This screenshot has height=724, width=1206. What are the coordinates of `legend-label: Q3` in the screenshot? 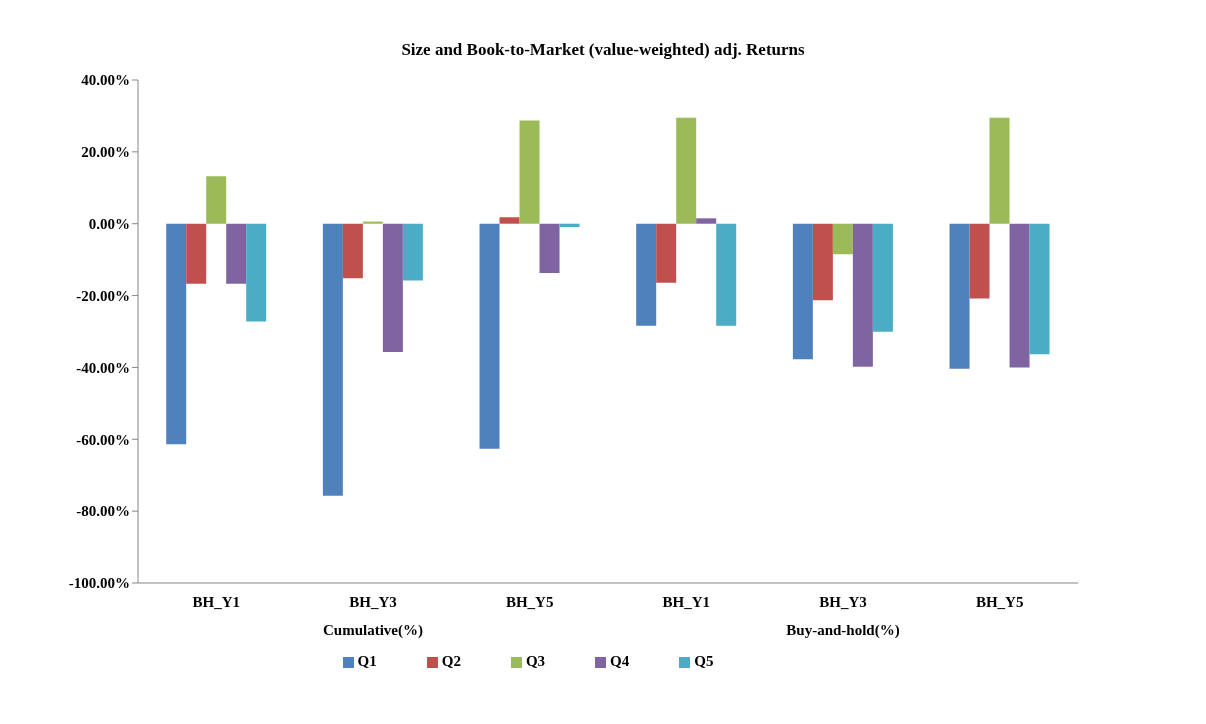 It's located at (535, 661).